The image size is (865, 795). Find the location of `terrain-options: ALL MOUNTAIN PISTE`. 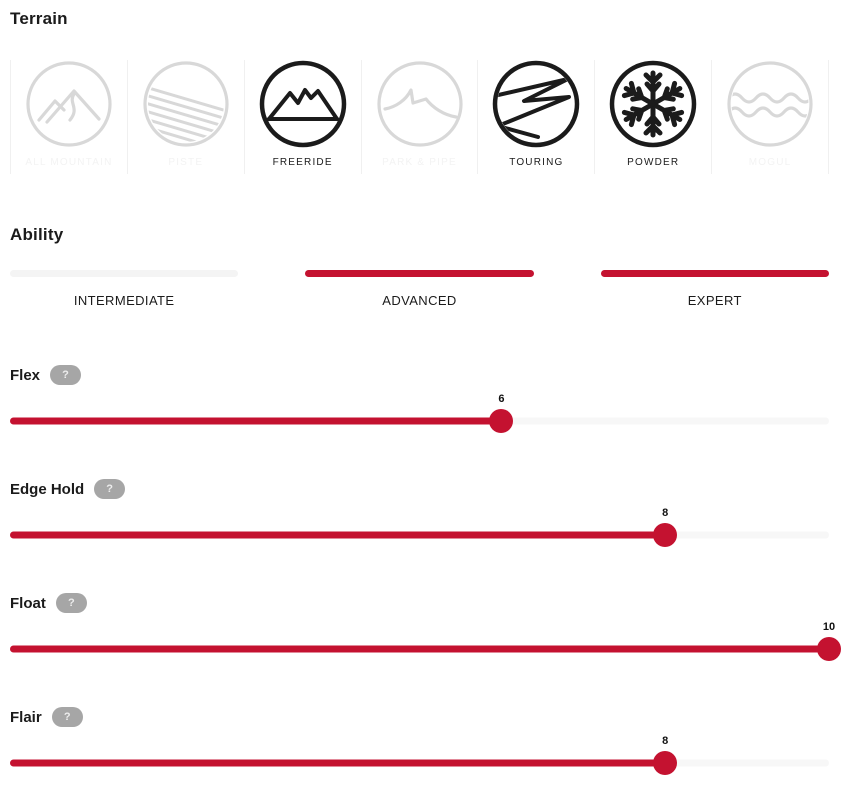

terrain-options: ALL MOUNTAIN PISTE is located at coordinates (420, 117).